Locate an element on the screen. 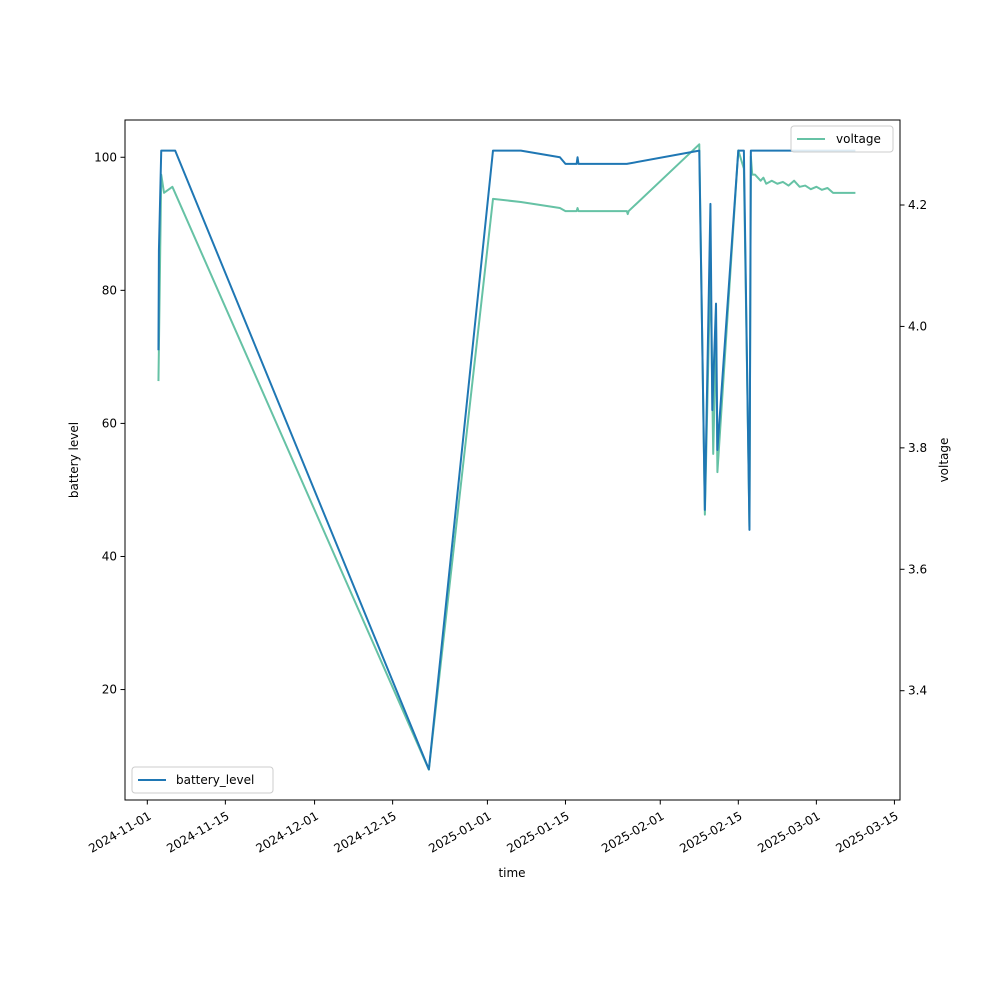 This screenshot has height=1000, width=1000. y2-tick-label: 4.2 is located at coordinates (917, 205).